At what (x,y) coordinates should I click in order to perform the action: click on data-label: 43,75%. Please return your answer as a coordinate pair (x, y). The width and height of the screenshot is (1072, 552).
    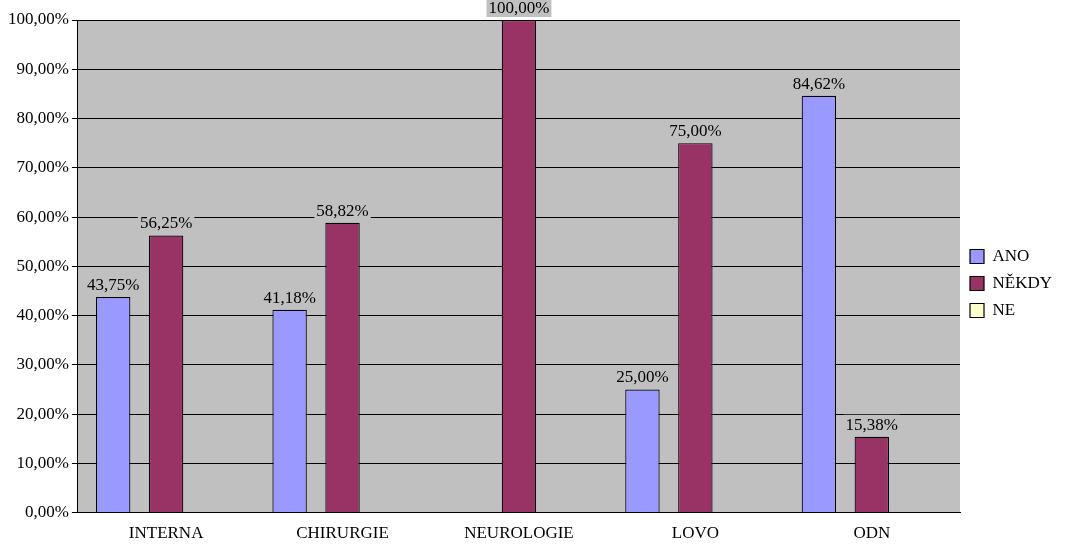
    Looking at the image, I should click on (113, 285).